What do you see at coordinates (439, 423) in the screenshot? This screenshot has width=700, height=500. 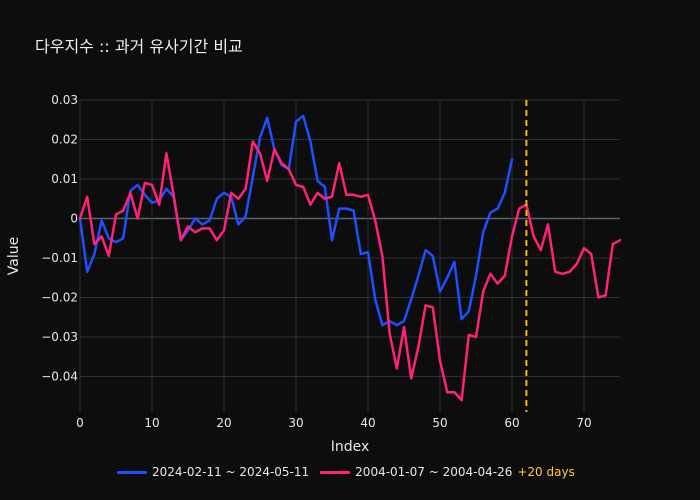 I see `x-tick-label: 50` at bounding box center [439, 423].